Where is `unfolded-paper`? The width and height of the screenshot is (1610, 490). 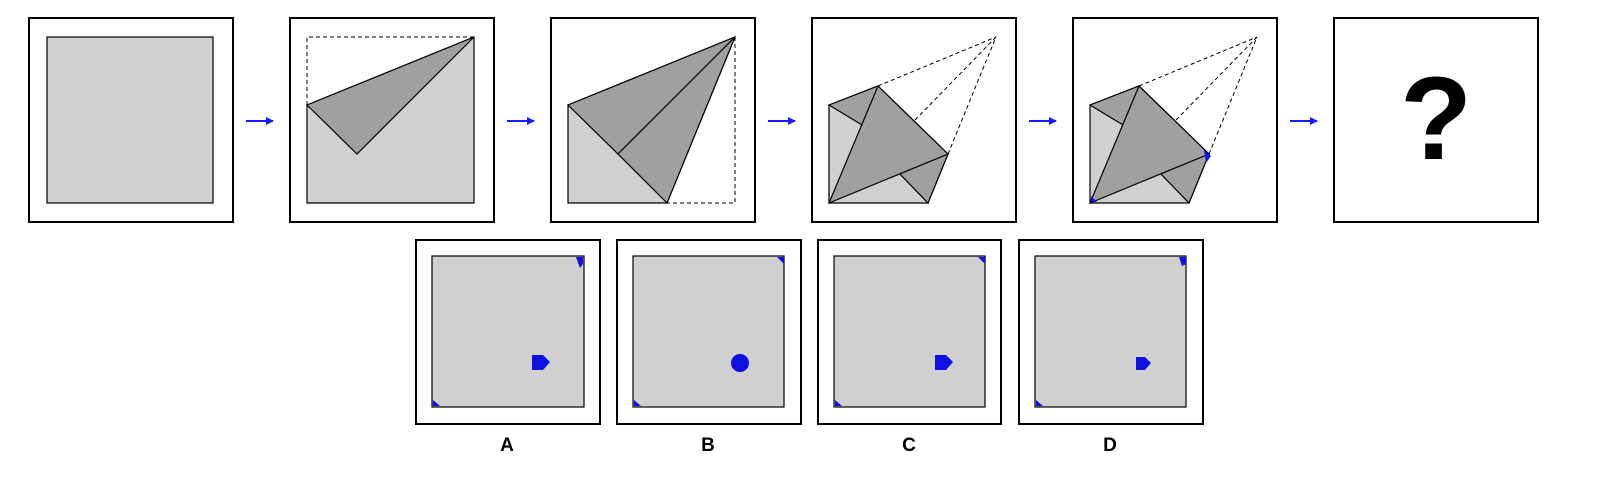 unfolded-paper is located at coordinates (130, 120).